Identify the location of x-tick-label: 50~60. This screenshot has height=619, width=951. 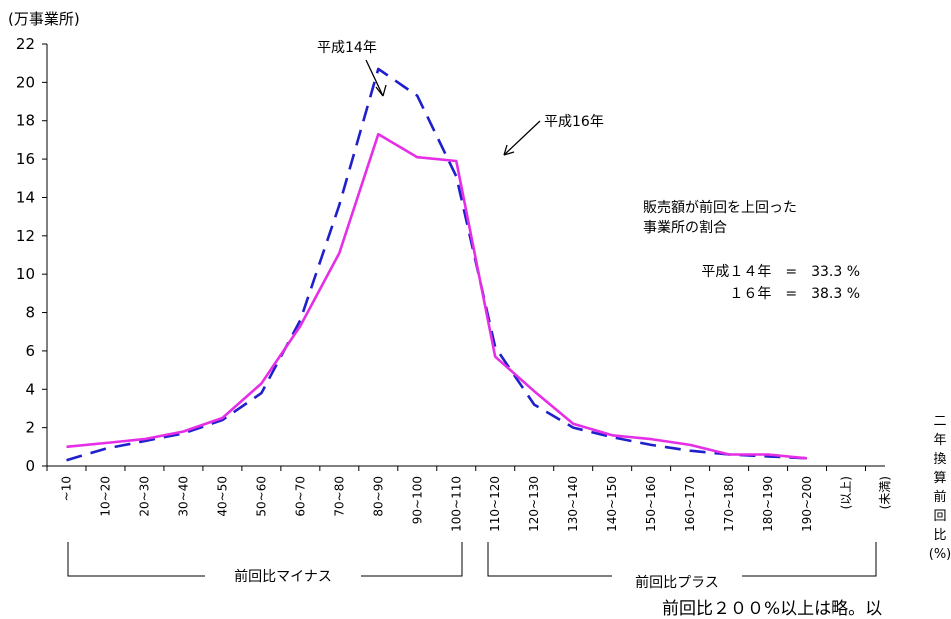
(261, 496).